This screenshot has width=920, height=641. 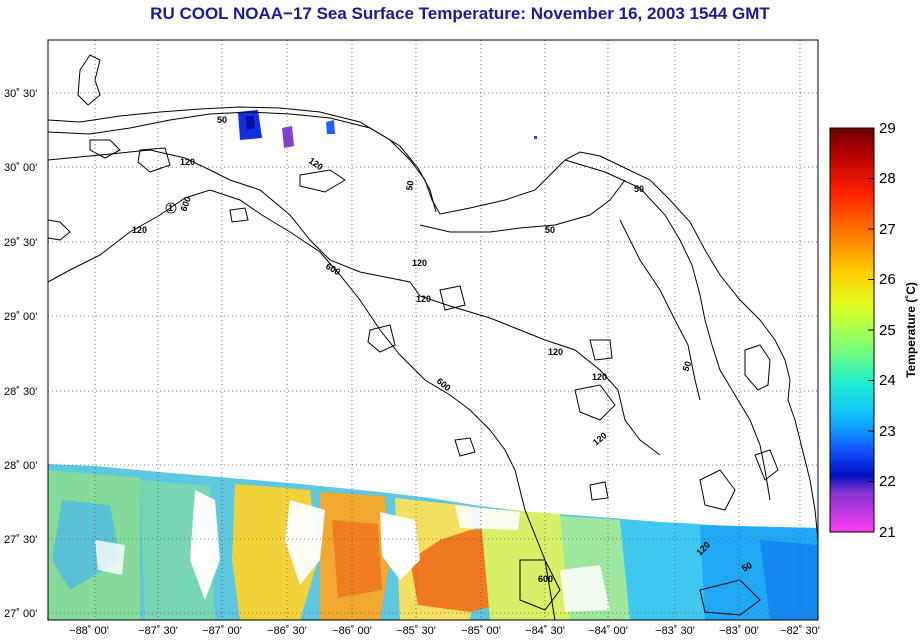 What do you see at coordinates (887, 532) in the screenshot?
I see `colorbar-tick-label: 21` at bounding box center [887, 532].